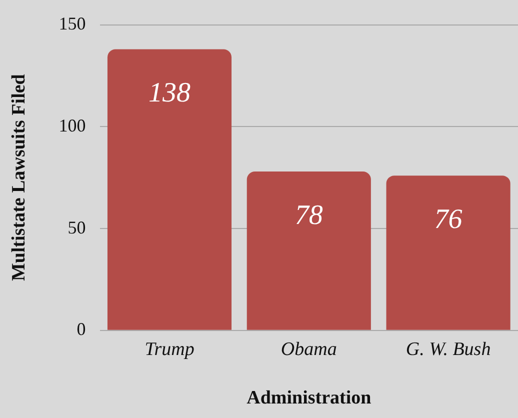 This screenshot has height=418, width=518. I want to click on y-axis-title: Multistate Lawsuits Filed, so click(19, 178).